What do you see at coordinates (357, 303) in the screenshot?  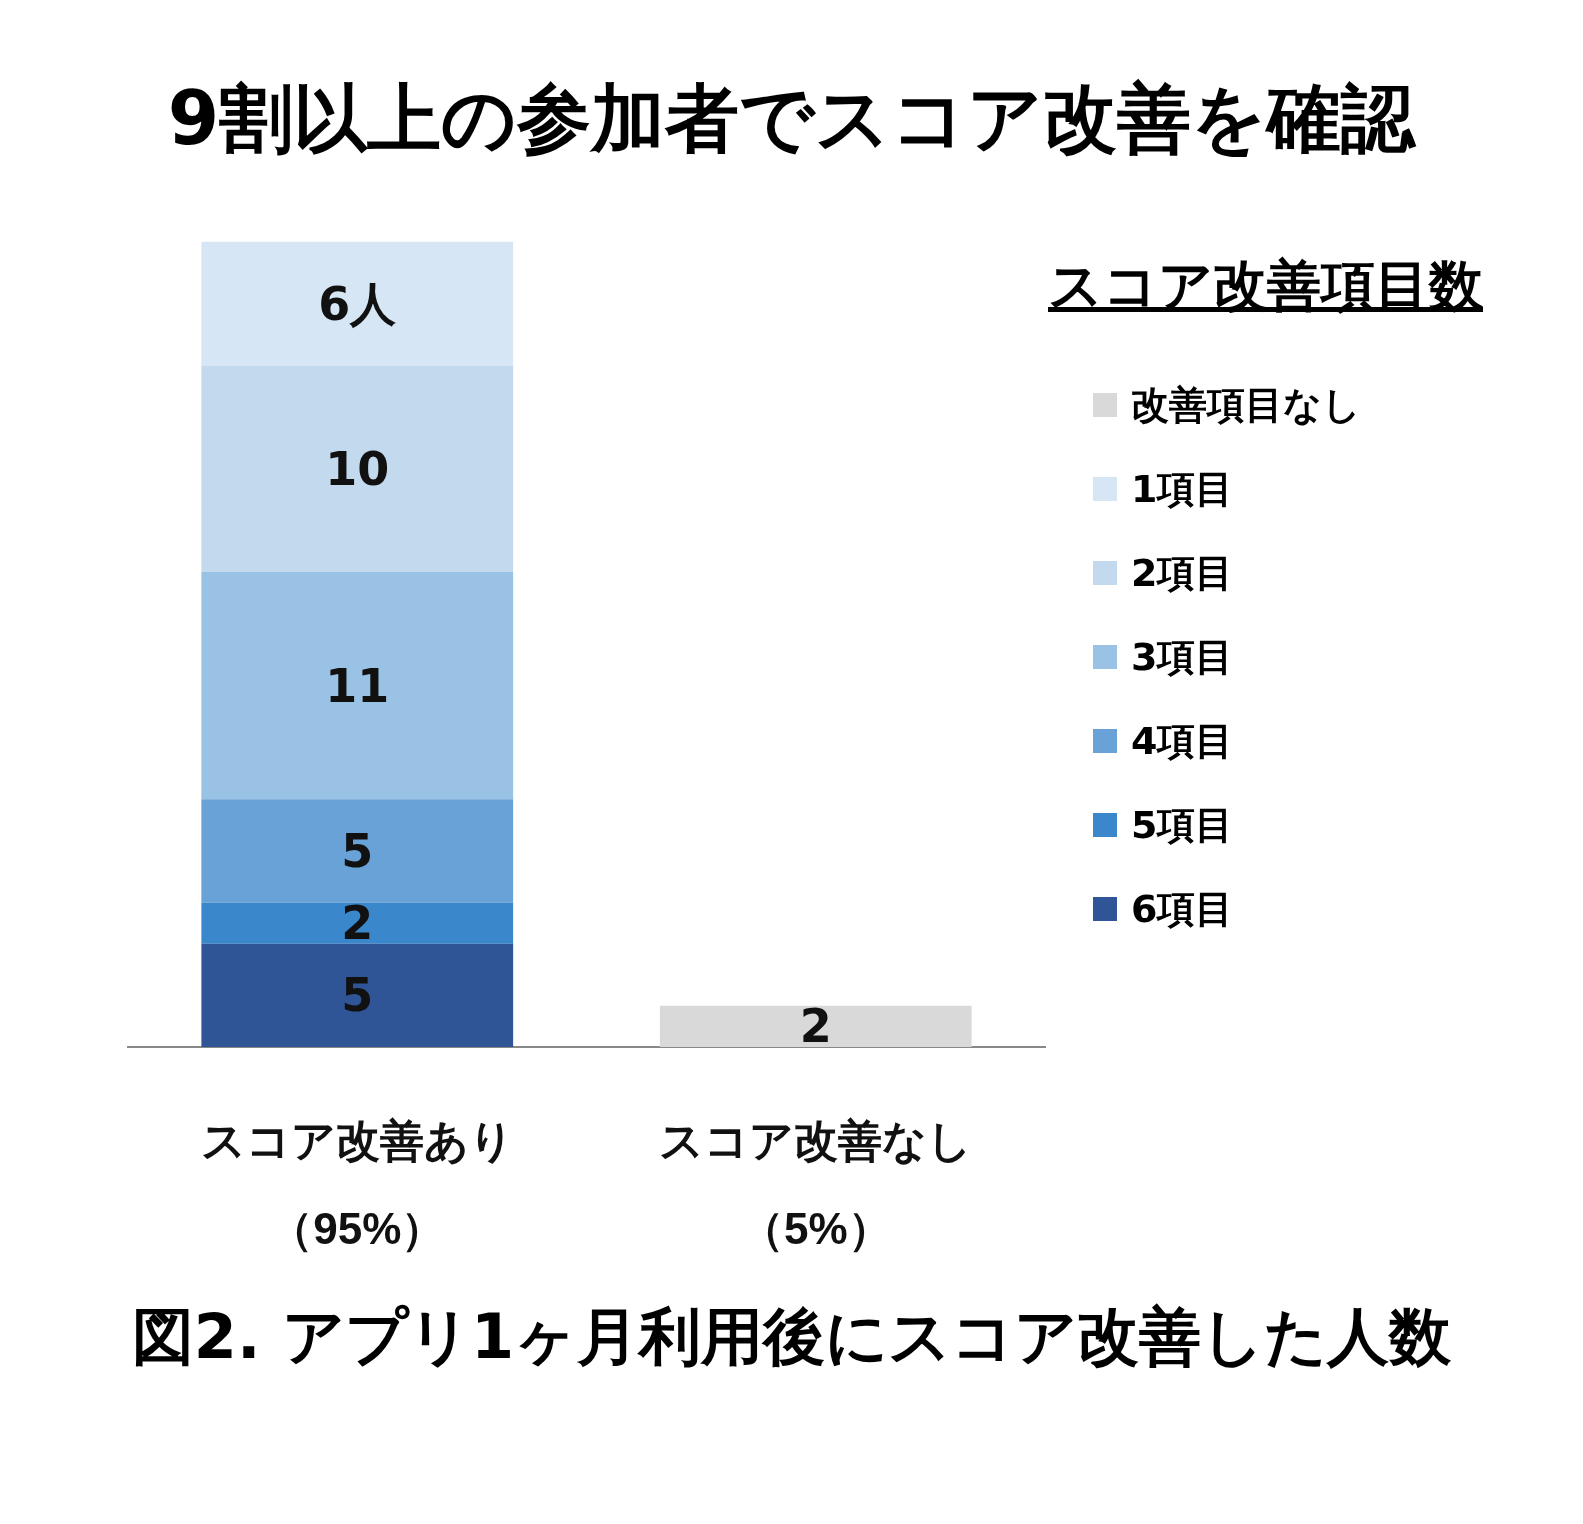 I see `data-label: 6人` at bounding box center [357, 303].